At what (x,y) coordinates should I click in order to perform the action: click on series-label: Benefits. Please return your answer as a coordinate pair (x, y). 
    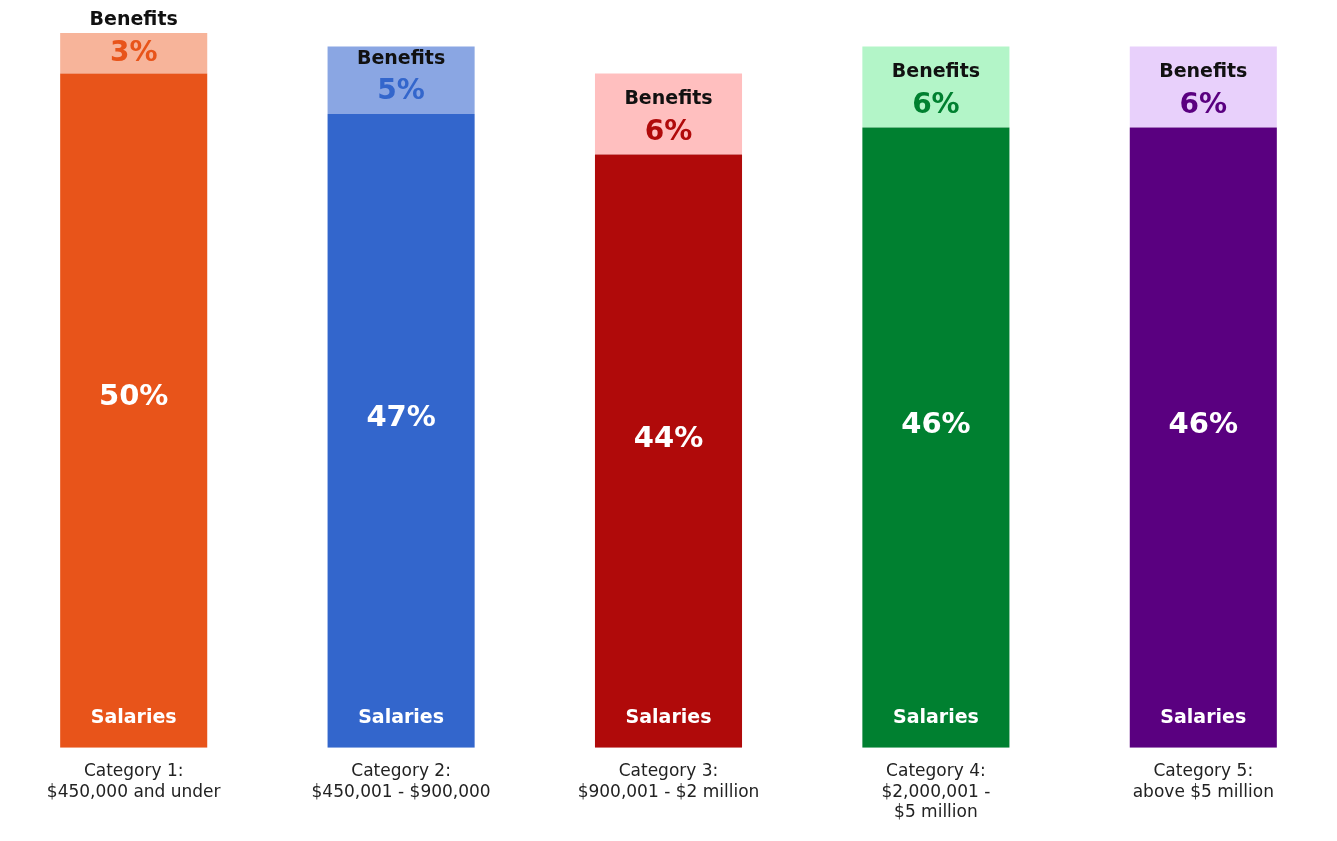
    Looking at the image, I should click on (401, 56).